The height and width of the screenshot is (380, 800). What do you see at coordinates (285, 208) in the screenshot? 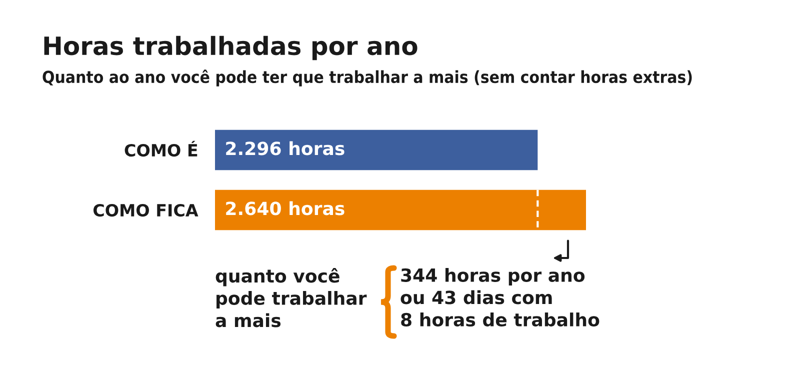
I see `data-label: 2.640 horas` at bounding box center [285, 208].